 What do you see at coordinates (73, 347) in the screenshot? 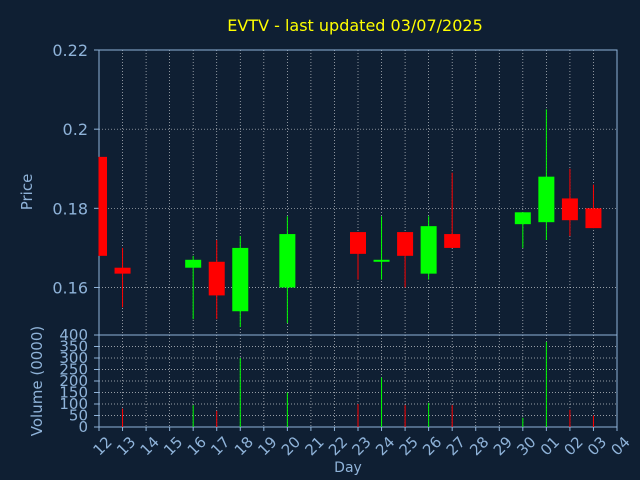
I see `volume-tick-label: 350` at bounding box center [73, 347].